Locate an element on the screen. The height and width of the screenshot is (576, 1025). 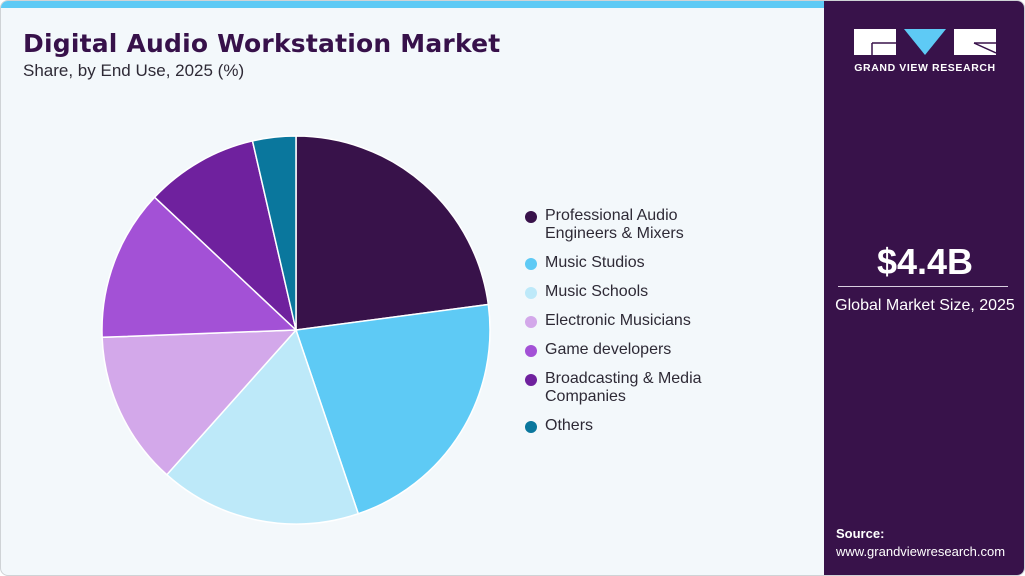
source-link: www.grandviewresearch.com is located at coordinates (921, 551).